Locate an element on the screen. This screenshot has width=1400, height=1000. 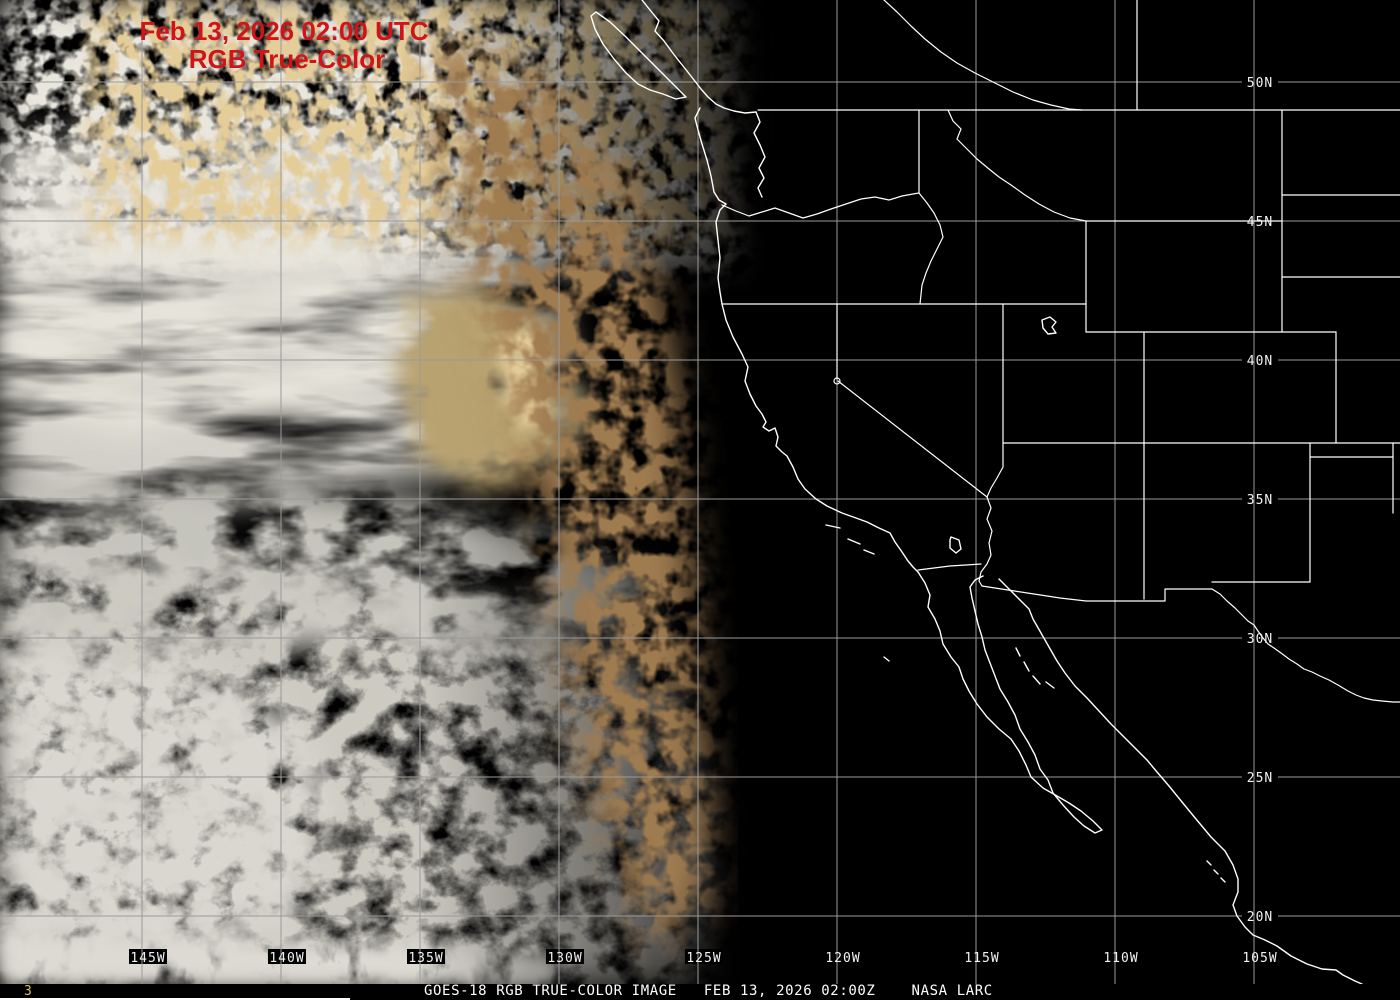
border-nv-az is located at coordinates (995, 470).